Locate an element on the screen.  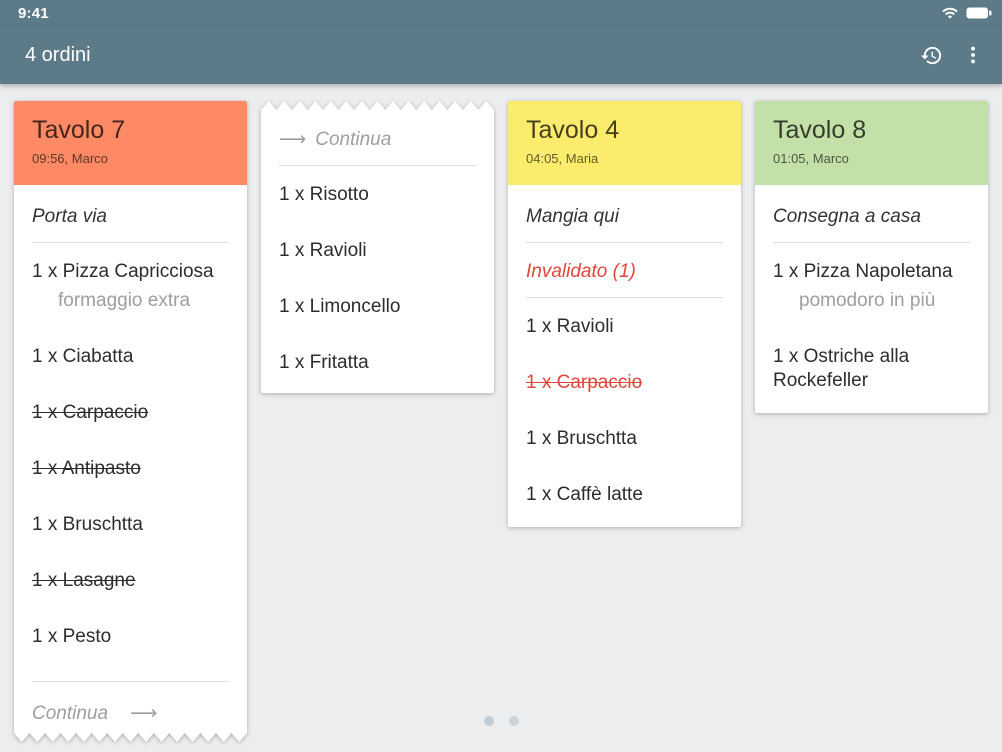
invalidated-count-label: Invalidato (1) is located at coordinates (581, 271).